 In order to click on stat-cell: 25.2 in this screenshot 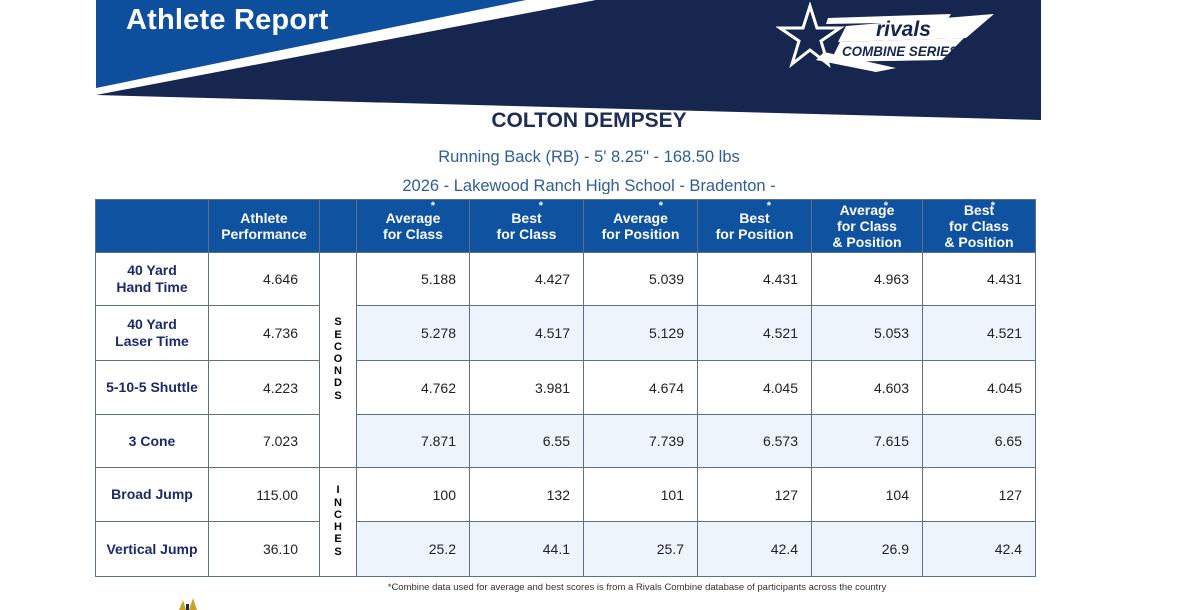, I will do `click(413, 549)`.